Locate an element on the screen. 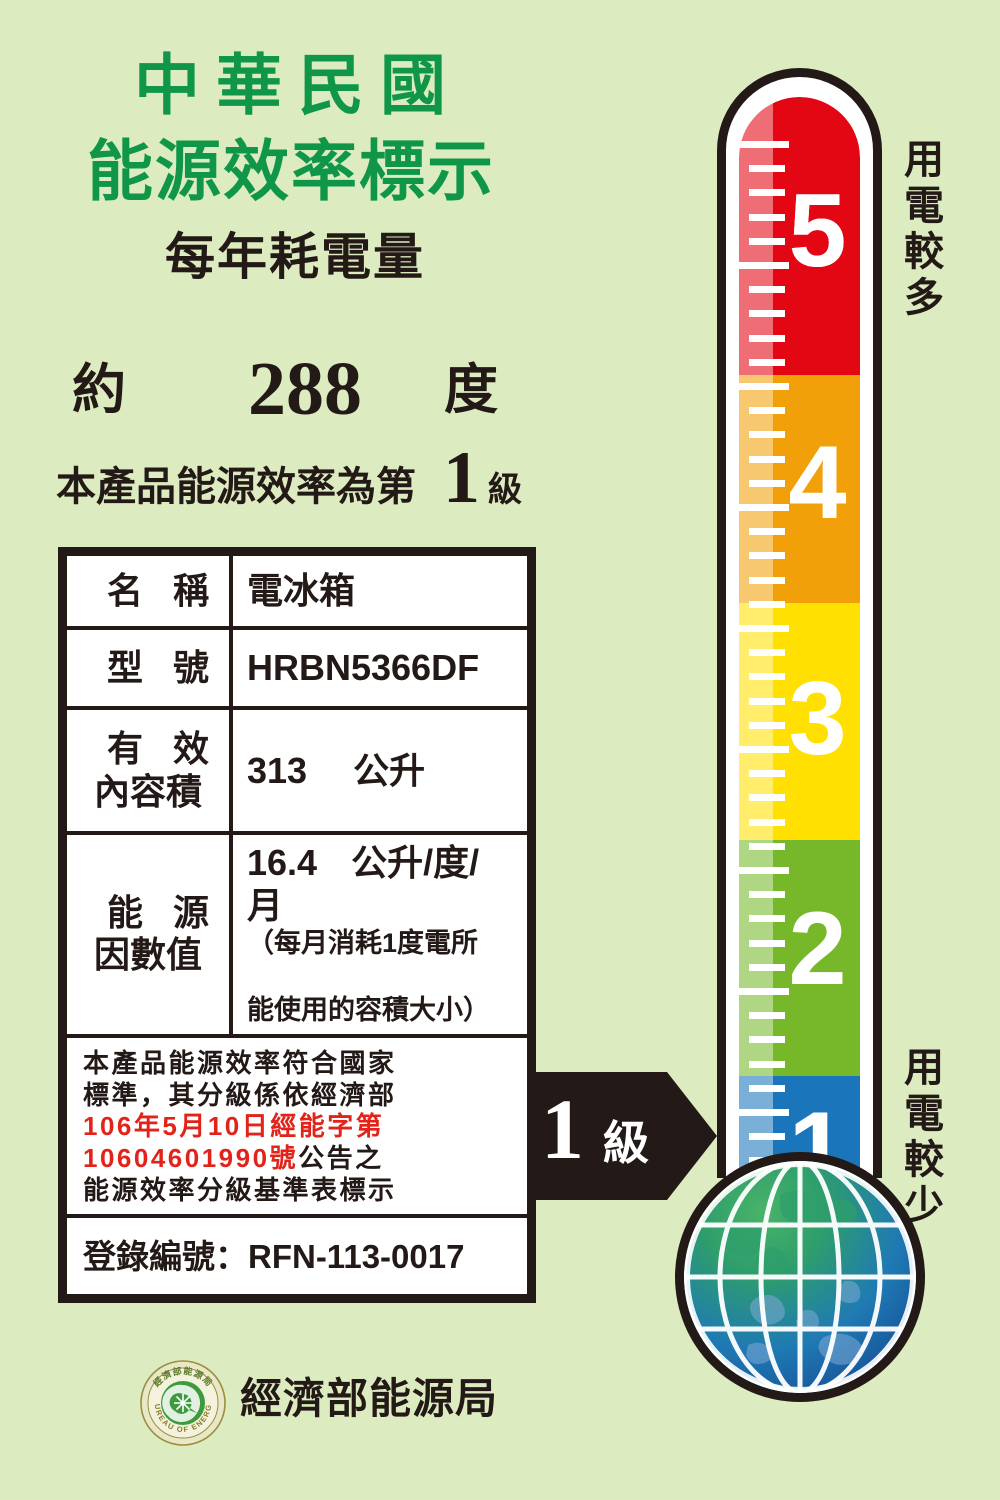  grade-arrow-badge: 1 級 is located at coordinates (622, 1136).